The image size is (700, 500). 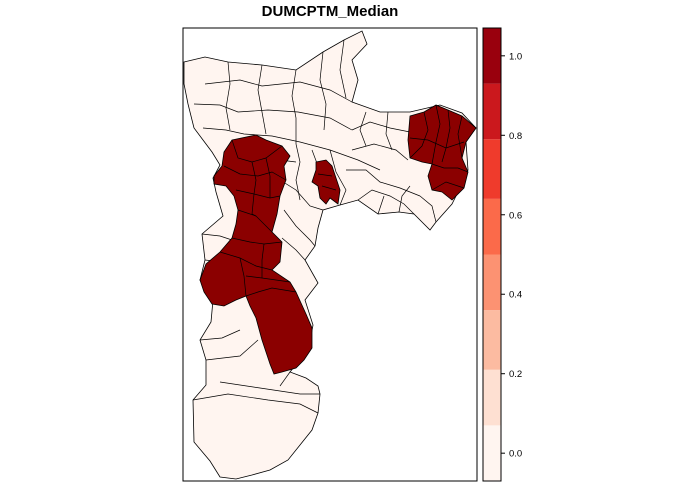 I want to click on high-value-district-center, so click(x=326, y=182).